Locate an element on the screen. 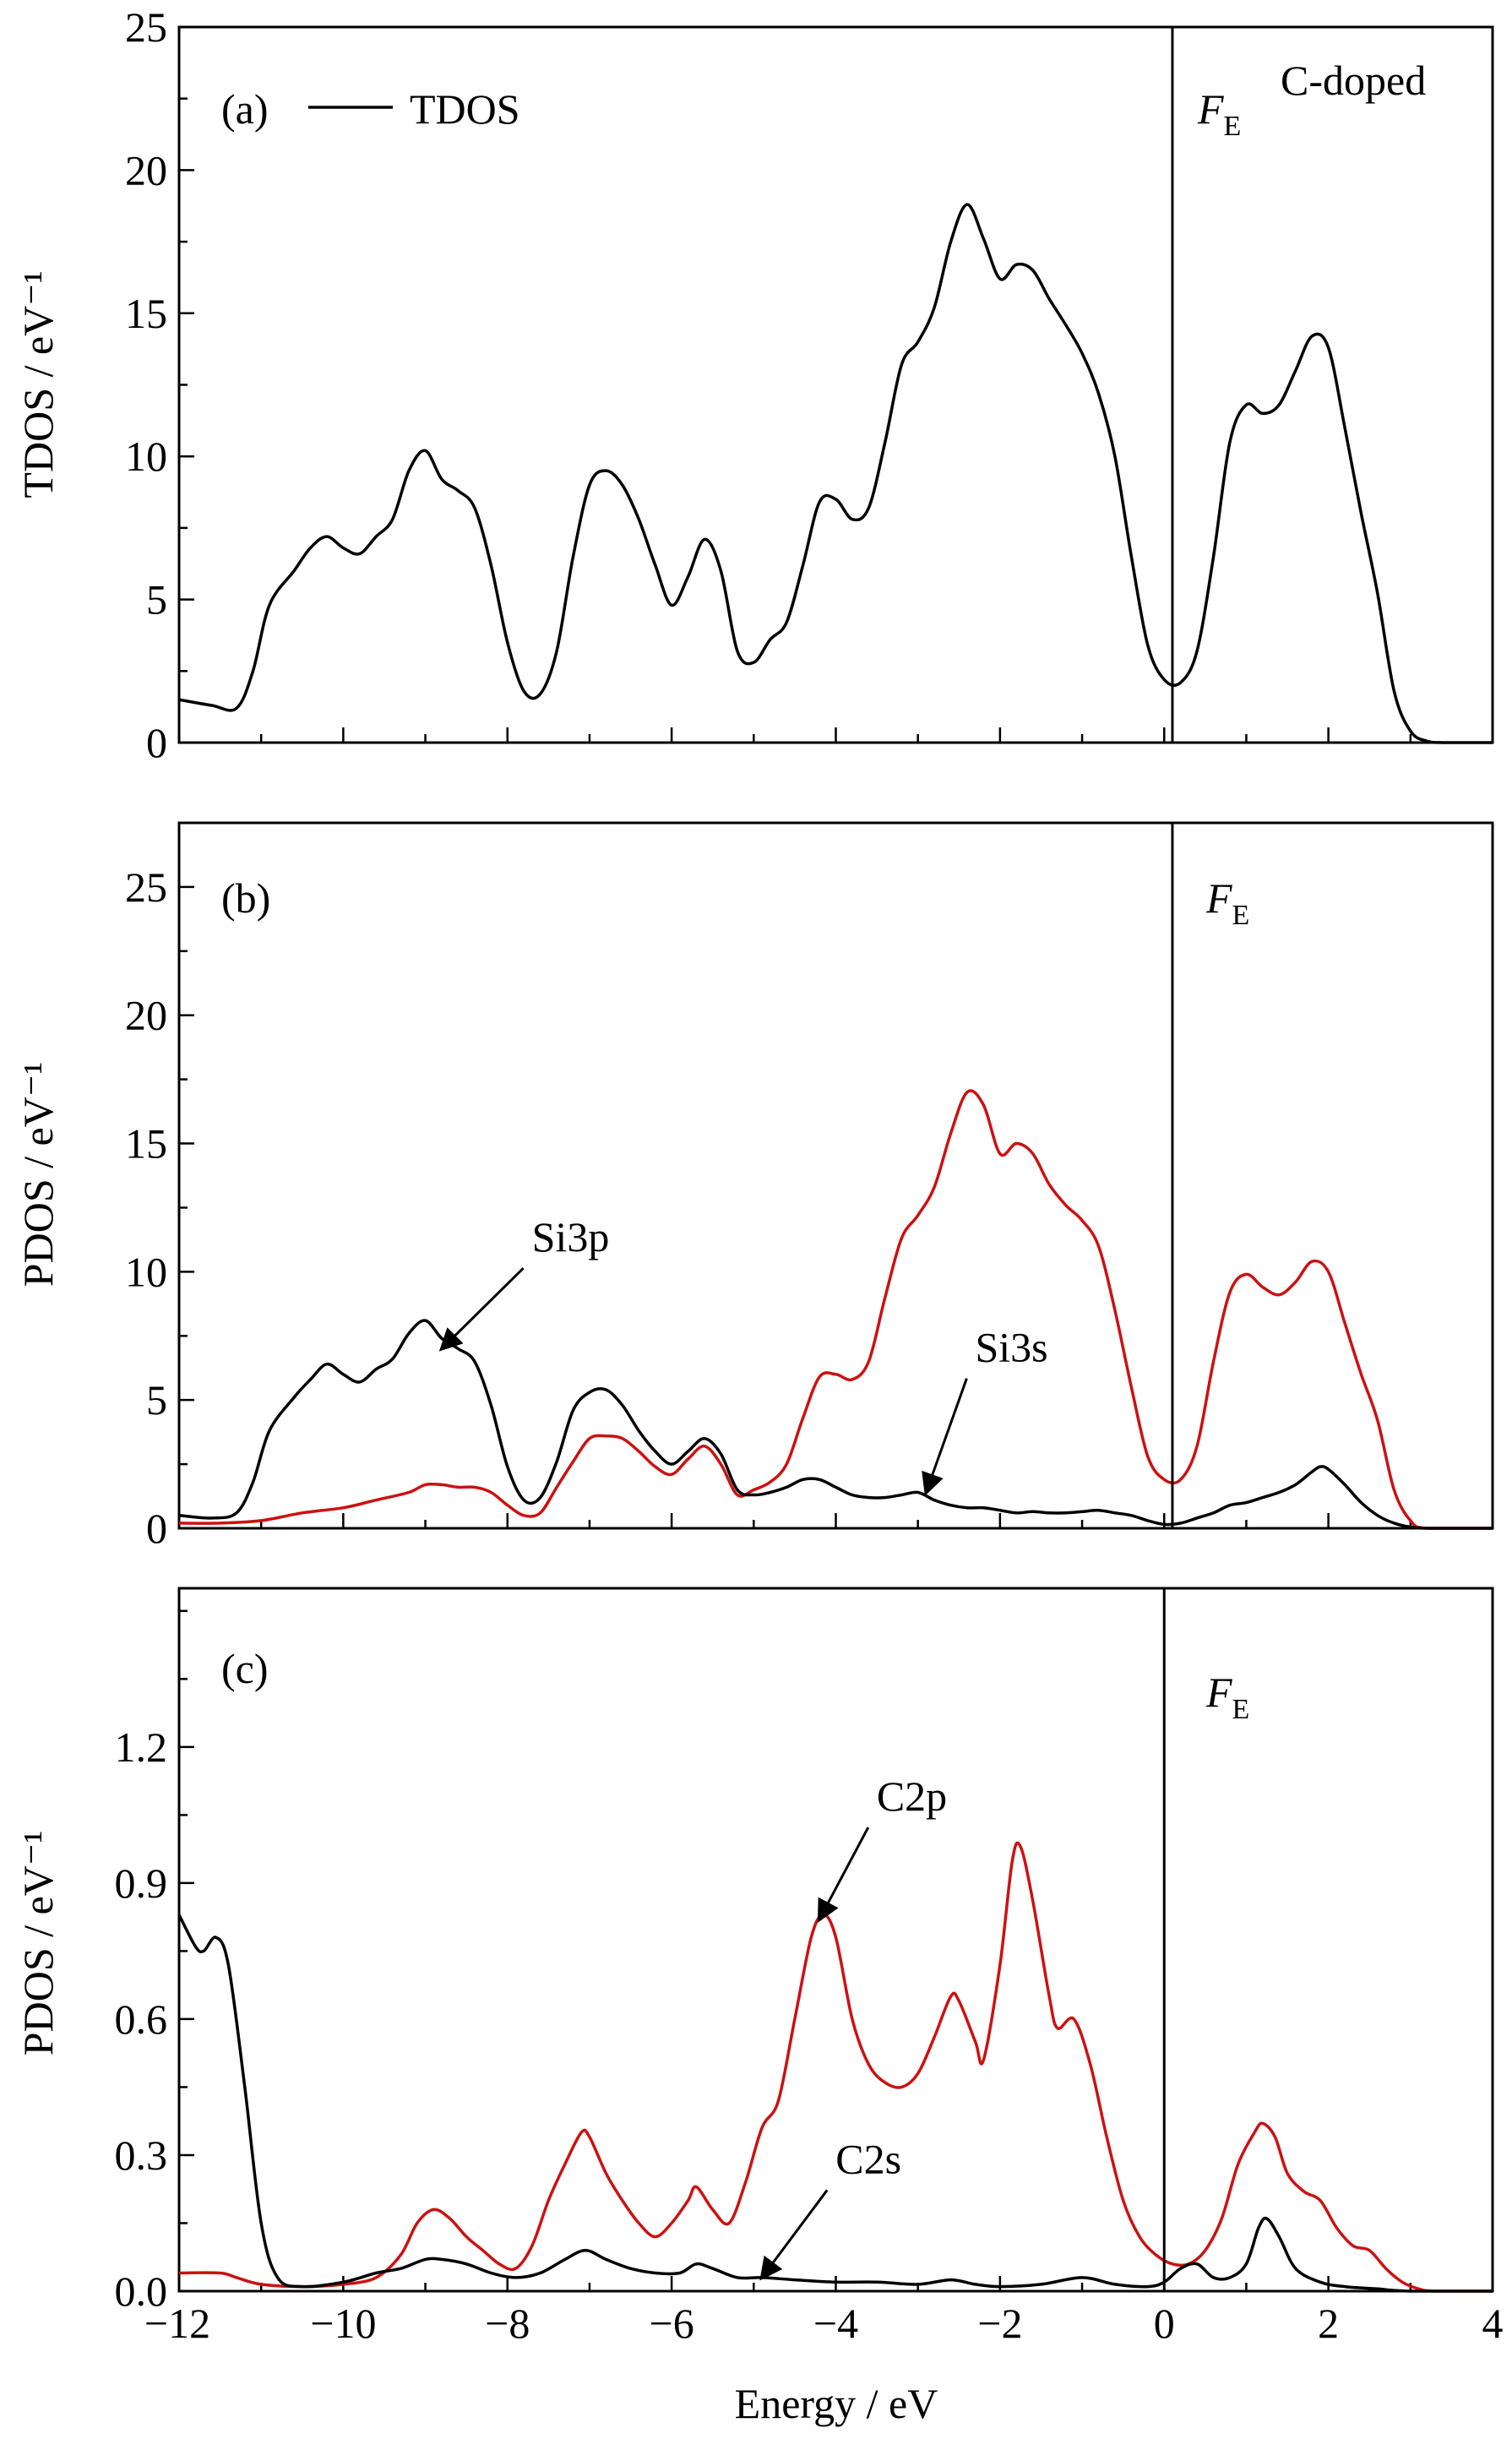  x-tick-label: −12 is located at coordinates (177, 2323).